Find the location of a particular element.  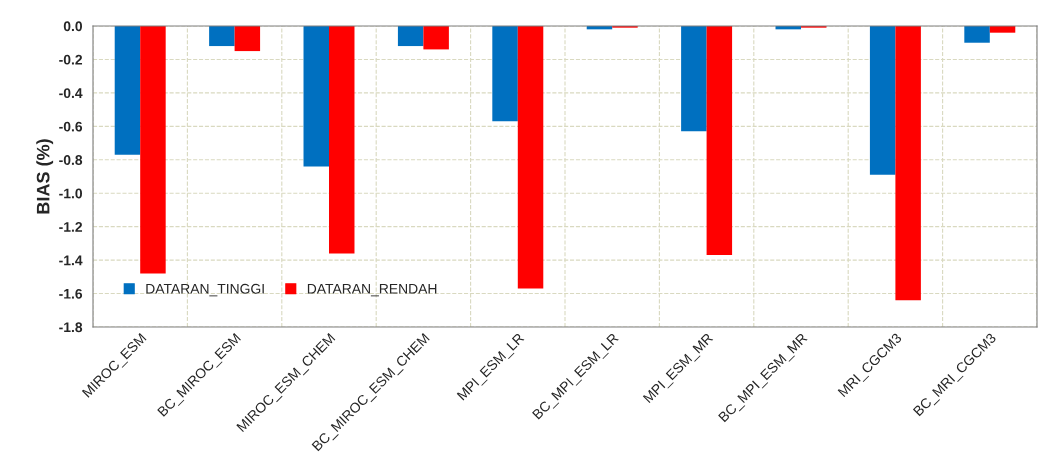

legend-label: DATARAN_RENDAH is located at coordinates (372, 290).